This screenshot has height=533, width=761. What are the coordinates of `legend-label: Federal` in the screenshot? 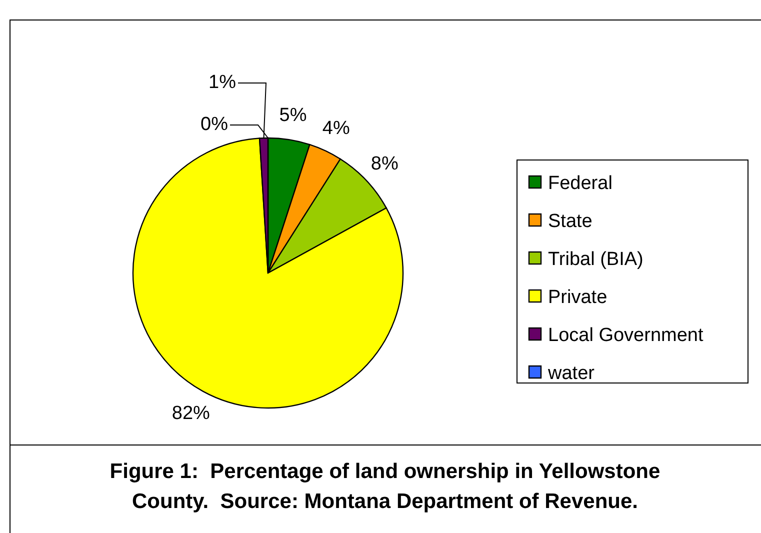 It's located at (580, 183).